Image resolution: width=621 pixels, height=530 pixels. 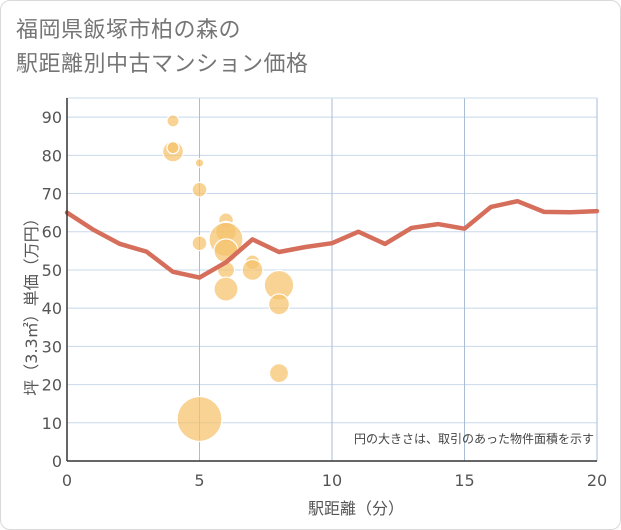 What do you see at coordinates (31, 302) in the screenshot?
I see `y-axis-label: 坪（3.3㎡）単価（万円）` at bounding box center [31, 302].